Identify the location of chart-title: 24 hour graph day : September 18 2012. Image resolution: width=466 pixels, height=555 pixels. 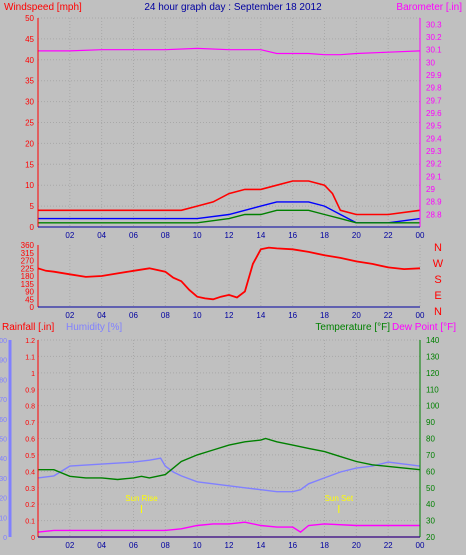
(233, 7).